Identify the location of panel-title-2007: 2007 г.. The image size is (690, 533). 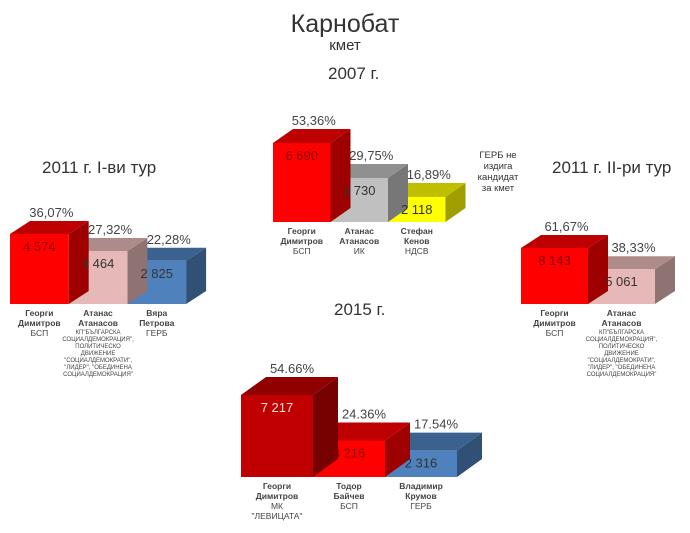
(354, 73).